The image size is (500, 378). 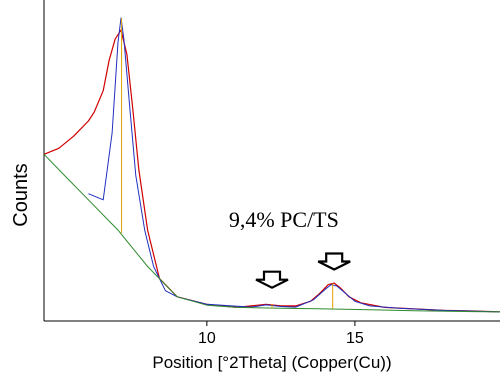 I want to click on y-axis-label: Counts, so click(x=21, y=194).